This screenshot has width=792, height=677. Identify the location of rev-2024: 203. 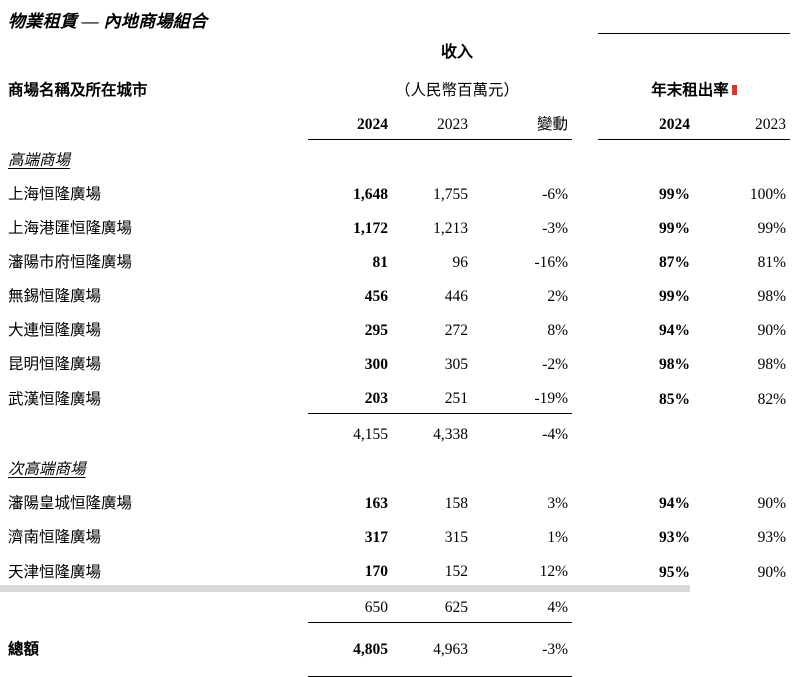
(376, 398).